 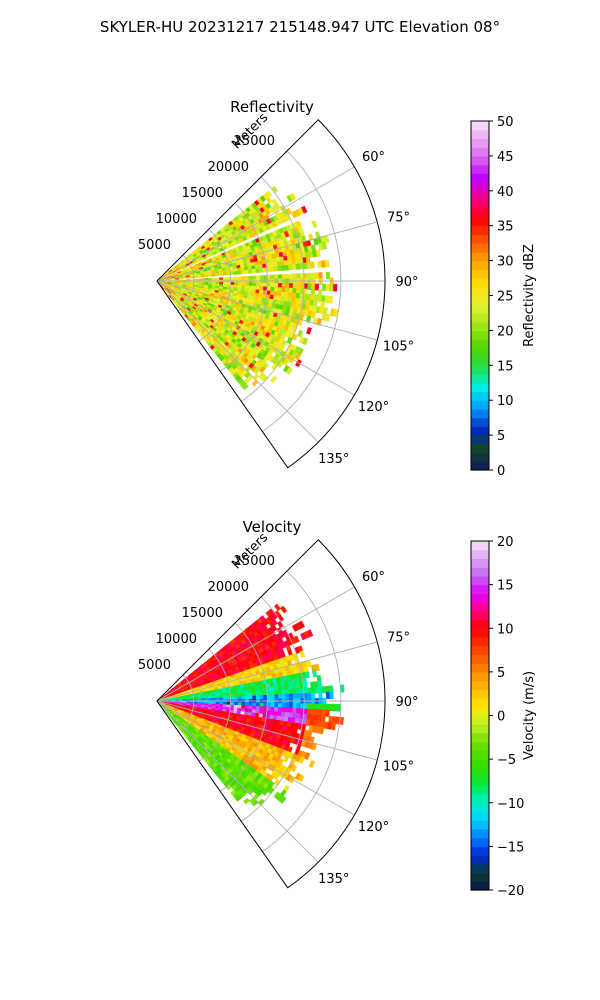 I want to click on colorbar-tick-label: −20, so click(x=510, y=891).